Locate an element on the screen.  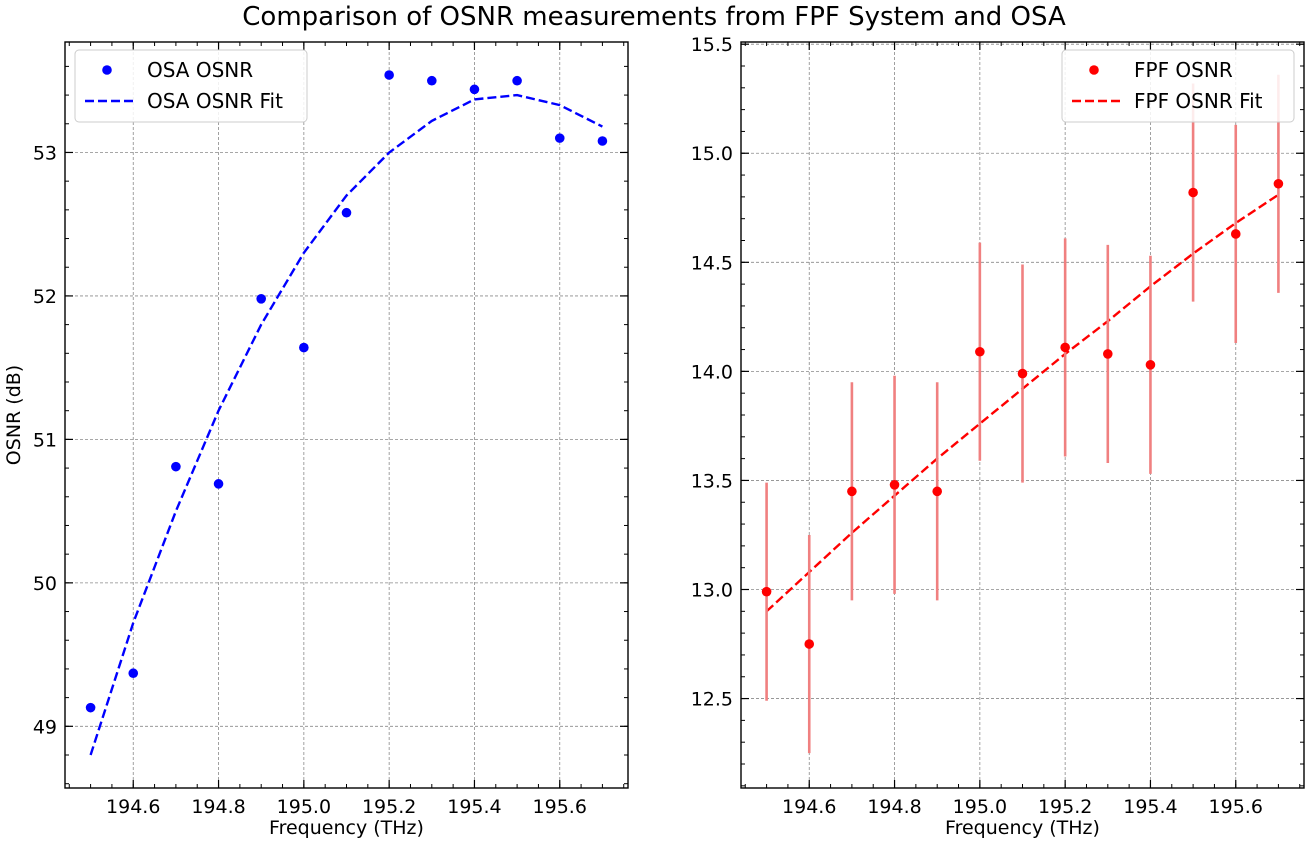
y-axis-label: OSNR (dB) is located at coordinates (14, 415).